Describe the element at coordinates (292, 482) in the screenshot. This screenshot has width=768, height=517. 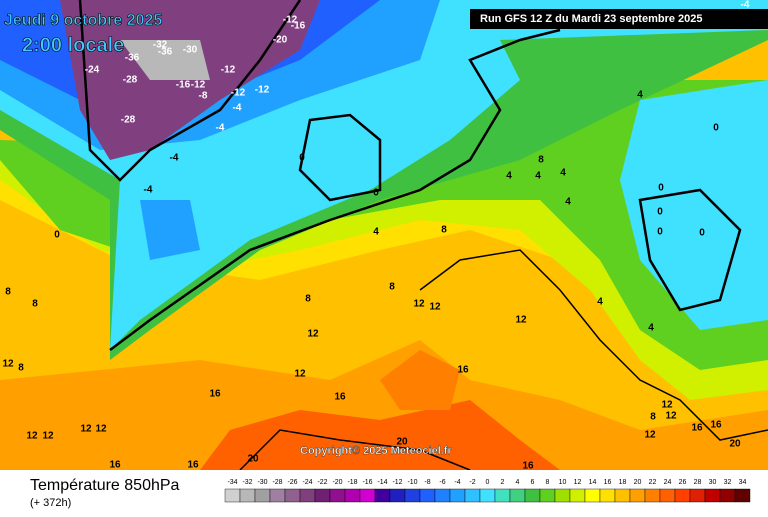
I see `scale-label: -26` at that location.